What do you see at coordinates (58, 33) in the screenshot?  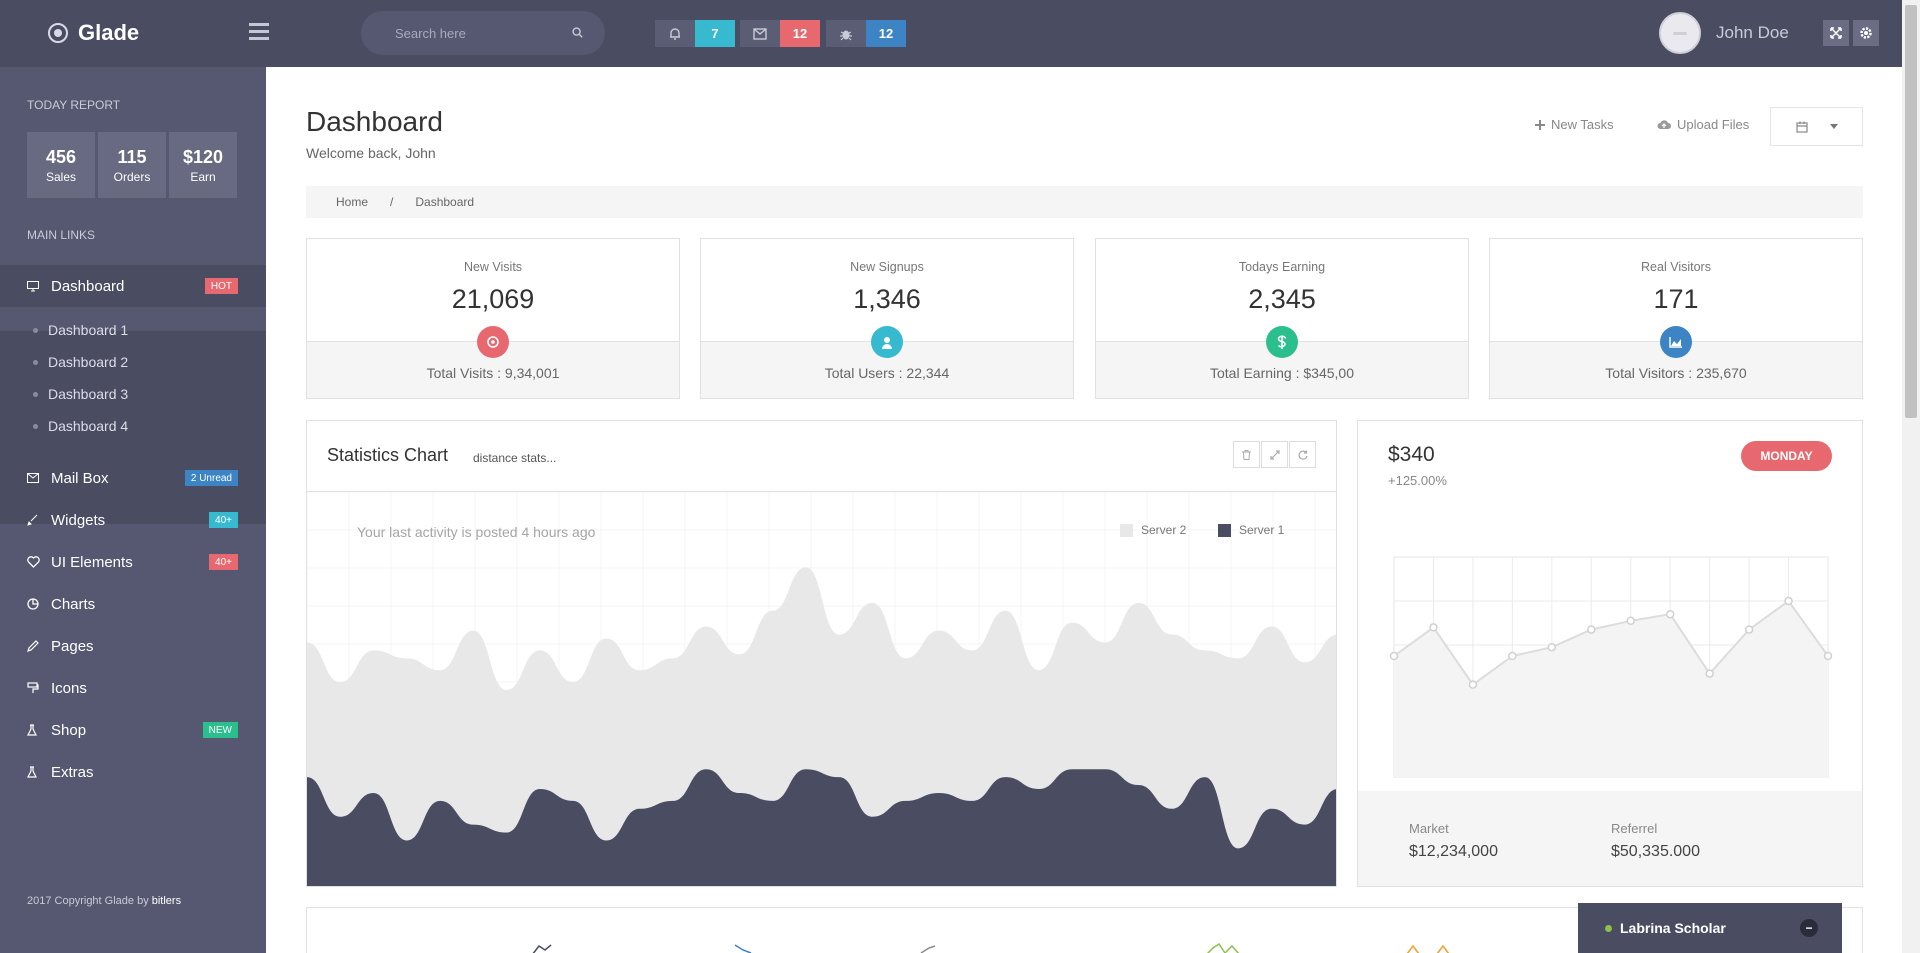 I see `logo-icon` at bounding box center [58, 33].